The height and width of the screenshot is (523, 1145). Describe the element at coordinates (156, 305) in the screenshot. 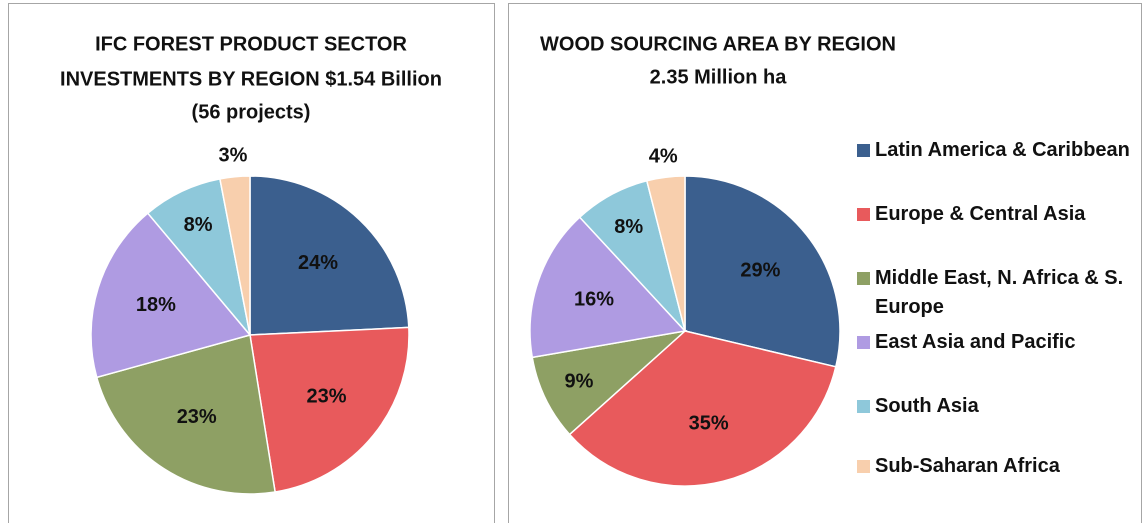

I see `data-label: 18%` at that location.